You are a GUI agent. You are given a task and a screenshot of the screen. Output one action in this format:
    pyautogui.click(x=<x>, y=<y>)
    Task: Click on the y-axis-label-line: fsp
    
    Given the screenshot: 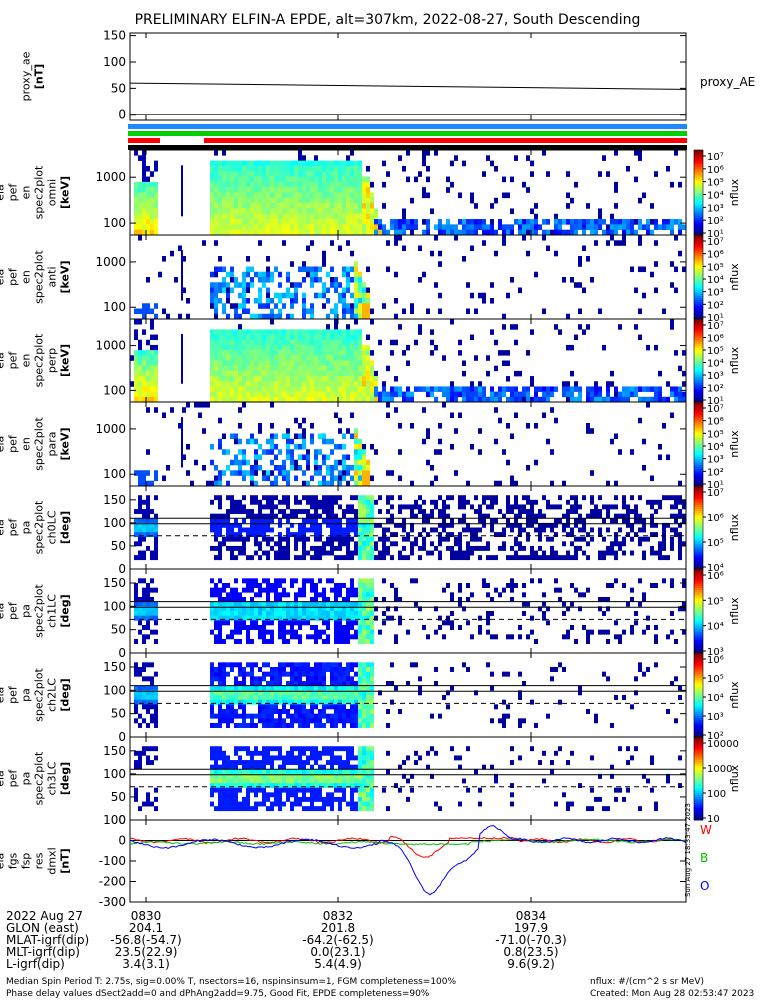 What is the action you would take?
    pyautogui.click(x=26, y=861)
    